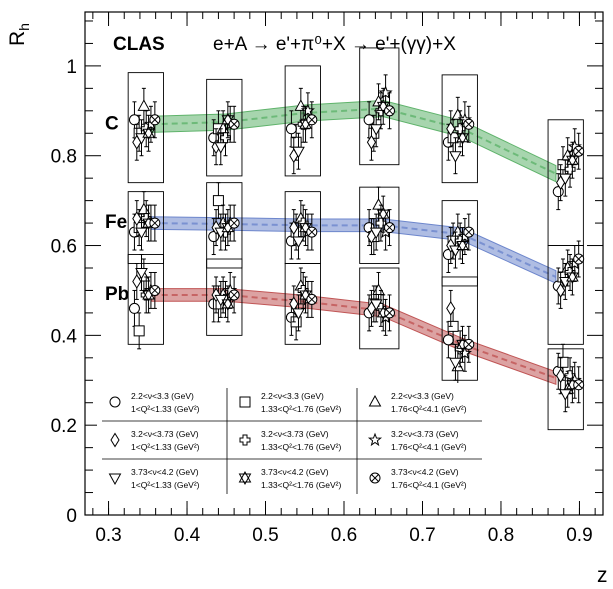 The image size is (613, 589). I want to click on legend-nu-label: 2.2<ν<3.3 (GeV), so click(292, 396).